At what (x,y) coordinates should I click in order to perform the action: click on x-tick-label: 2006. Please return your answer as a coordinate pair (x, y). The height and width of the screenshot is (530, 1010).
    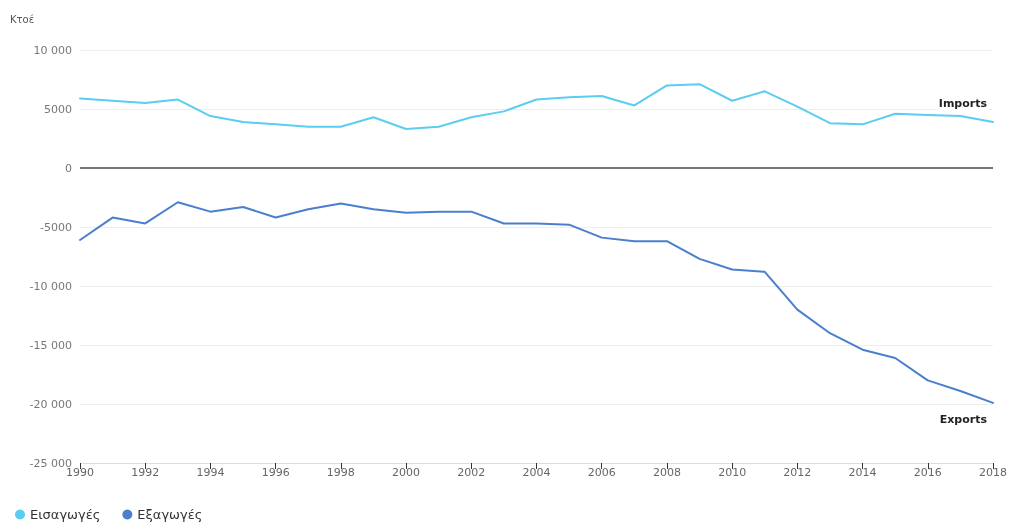
    Looking at the image, I should click on (601, 472).